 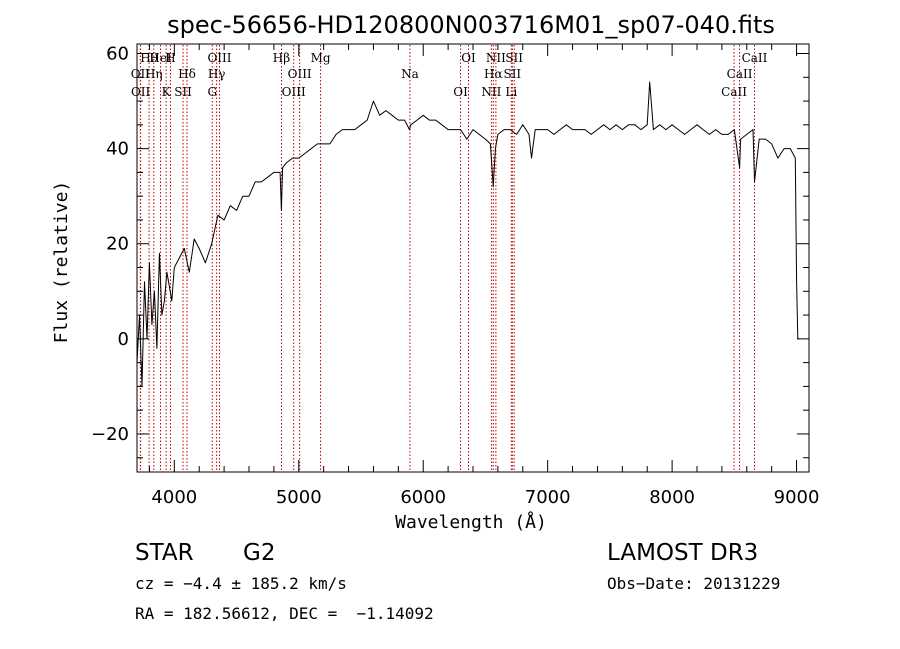 I want to click on x-tick-label: 4000, so click(x=174, y=497).